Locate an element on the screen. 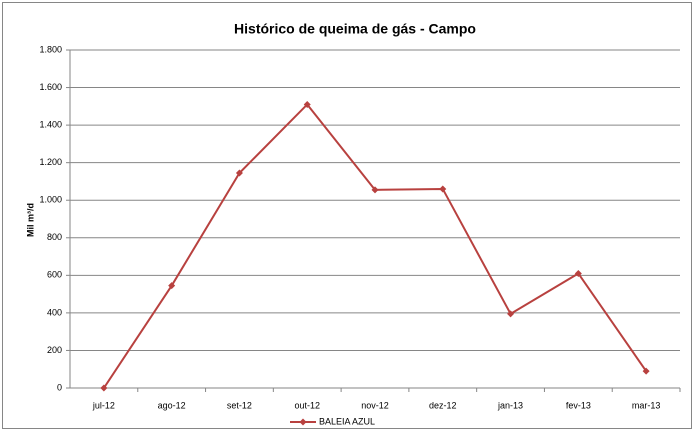  y-tick-label: 1.800 is located at coordinates (50, 49).